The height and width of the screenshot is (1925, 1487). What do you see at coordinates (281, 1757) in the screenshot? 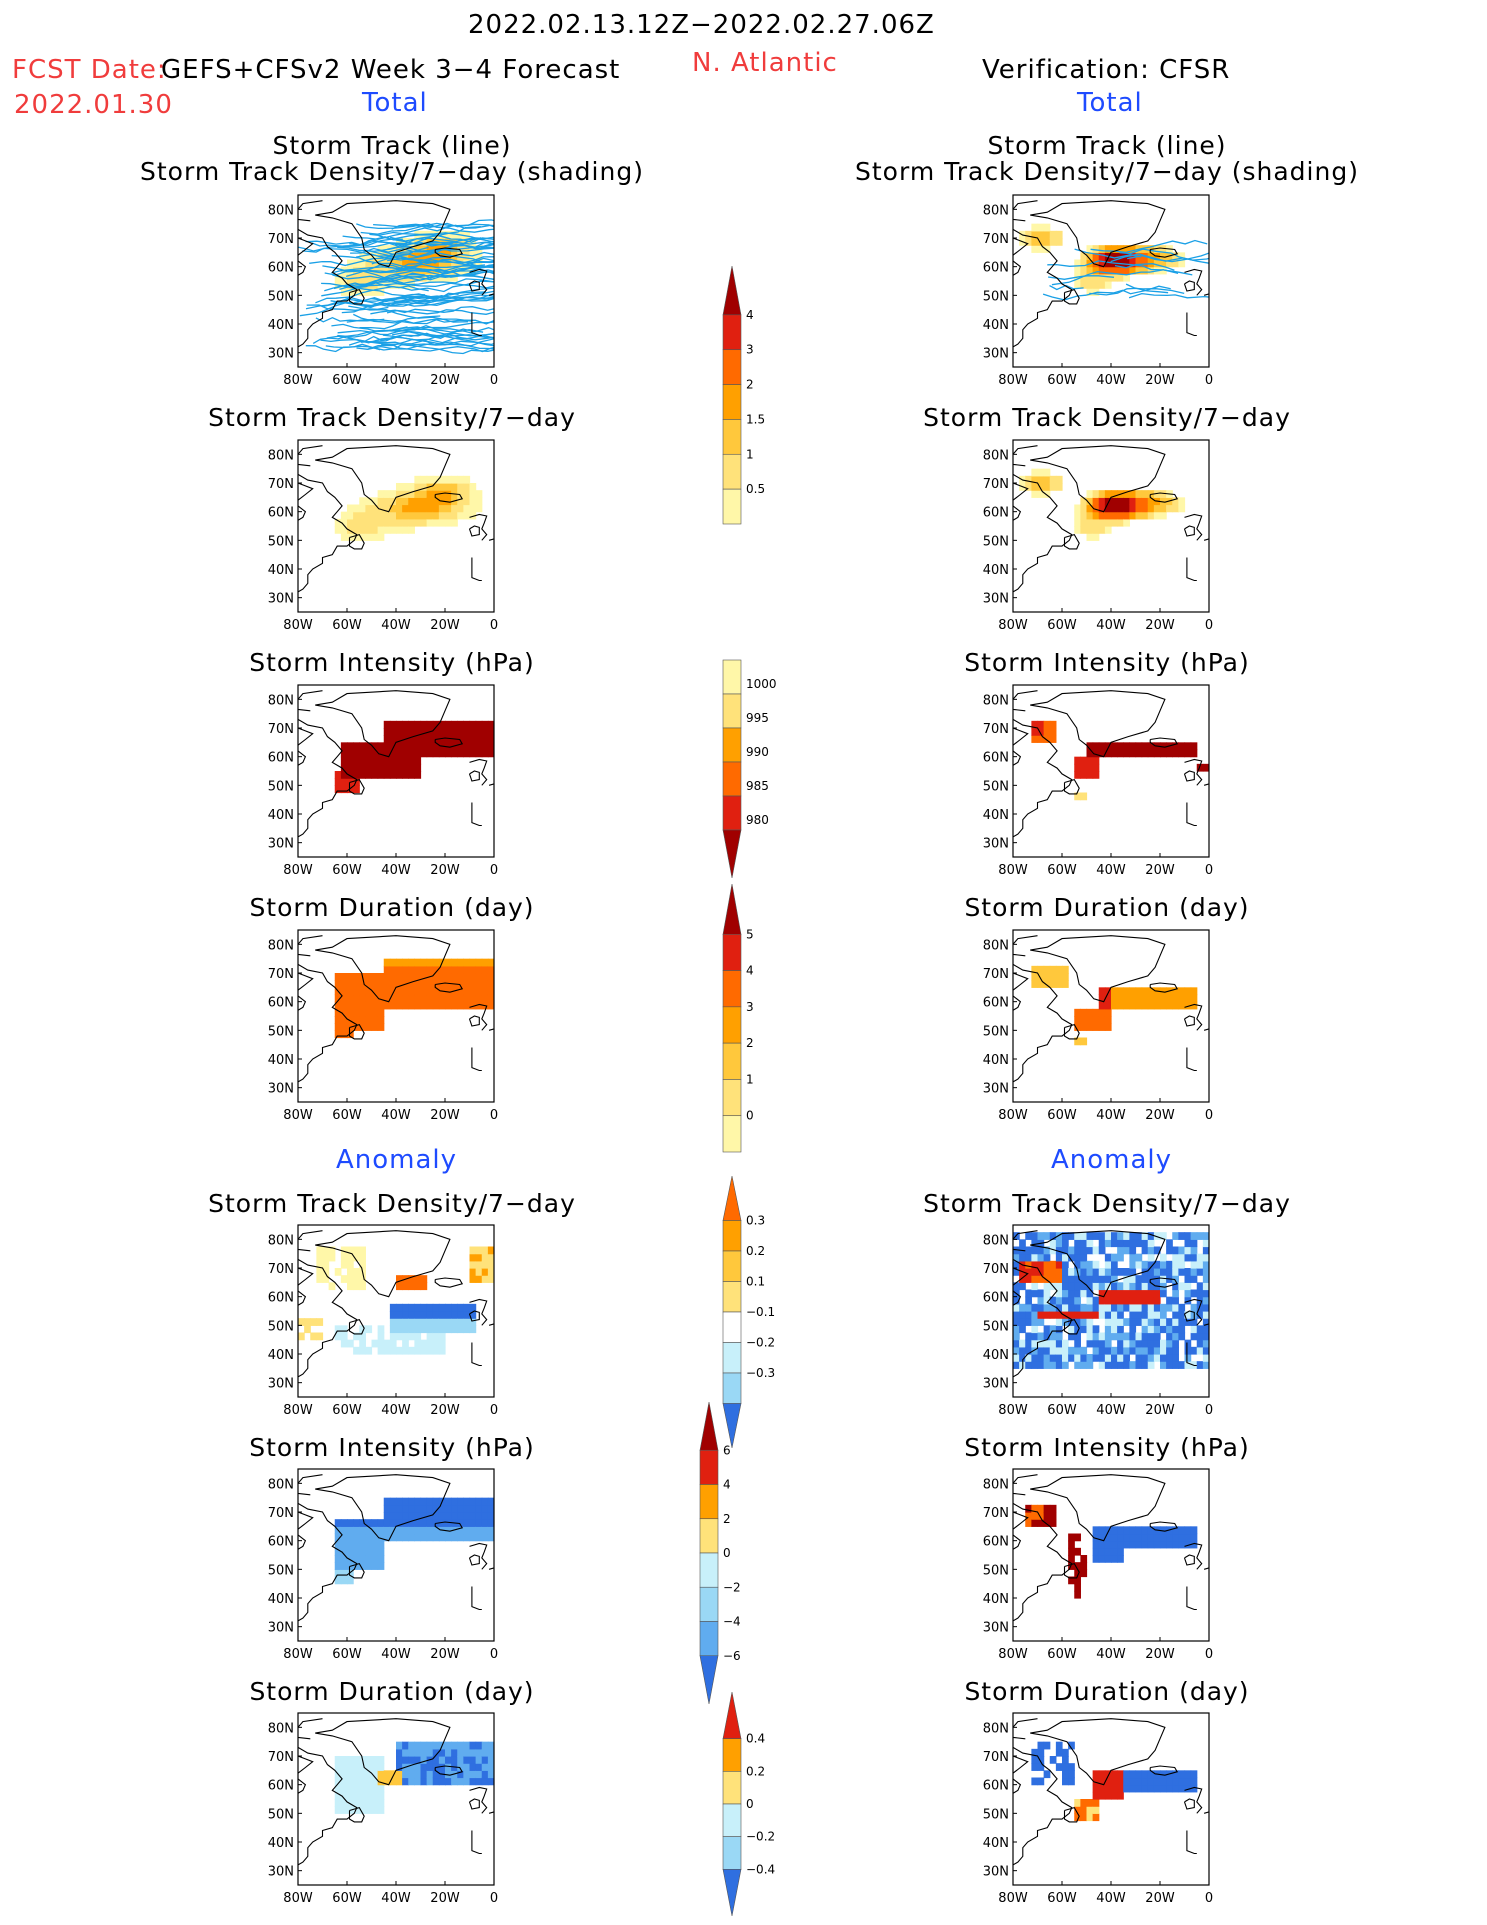
I see `lat-tick-label: 70N` at bounding box center [281, 1757].